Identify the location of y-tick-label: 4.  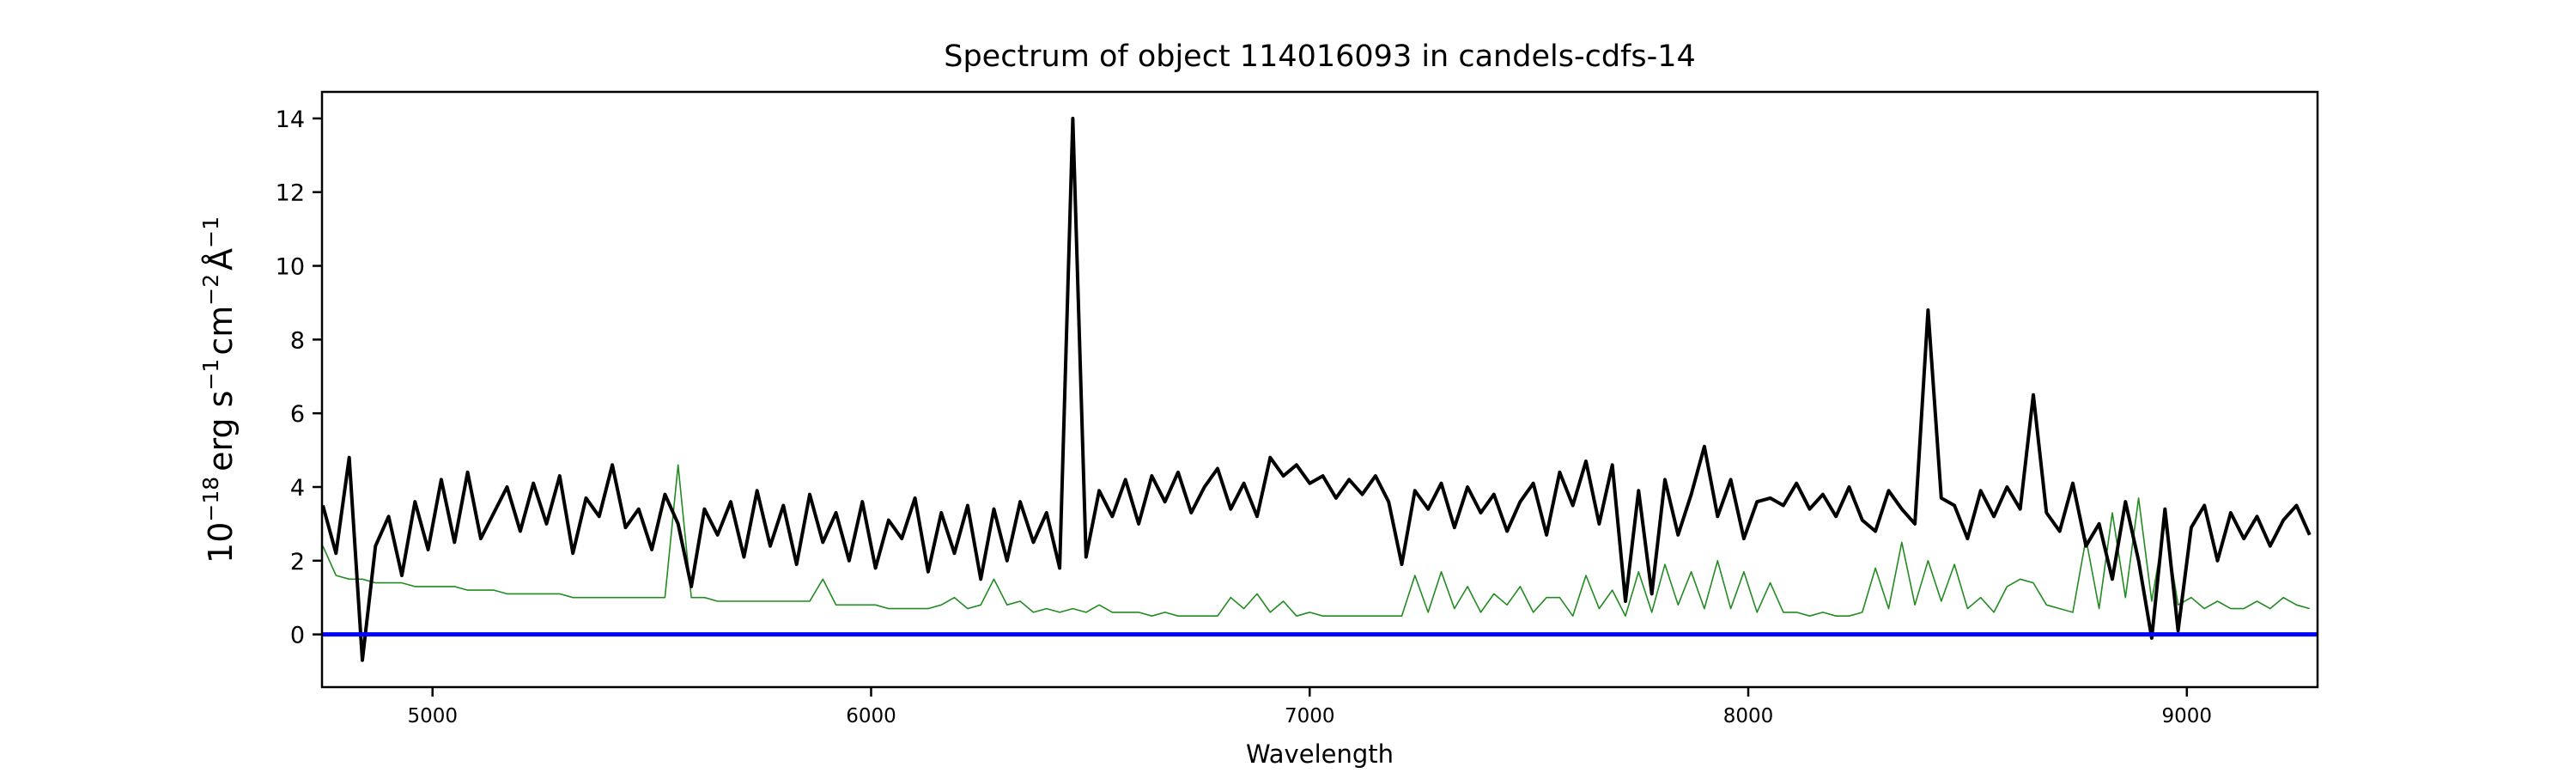
(297, 489).